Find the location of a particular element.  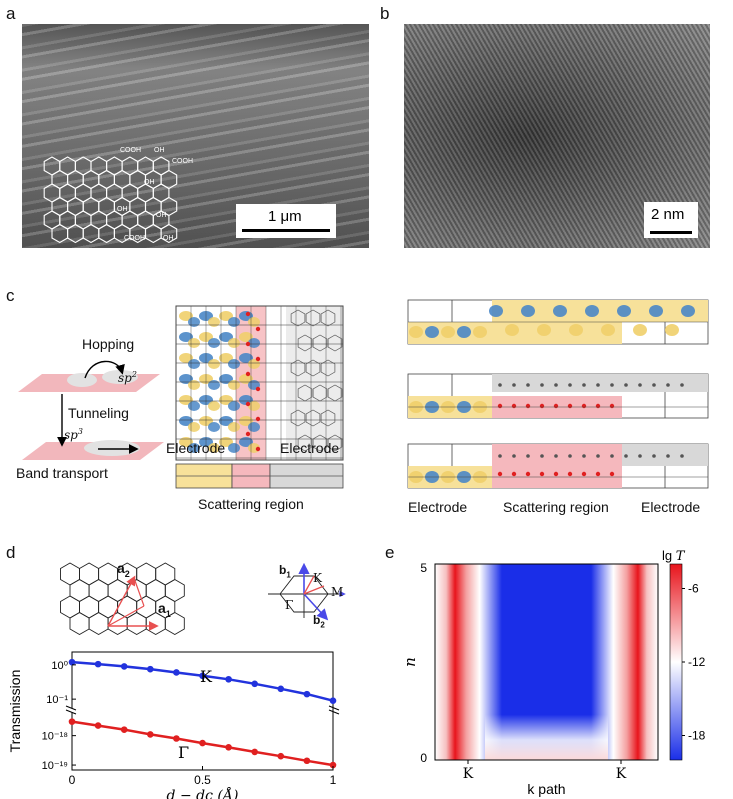

x-tick-label: 1 is located at coordinates (333, 780).